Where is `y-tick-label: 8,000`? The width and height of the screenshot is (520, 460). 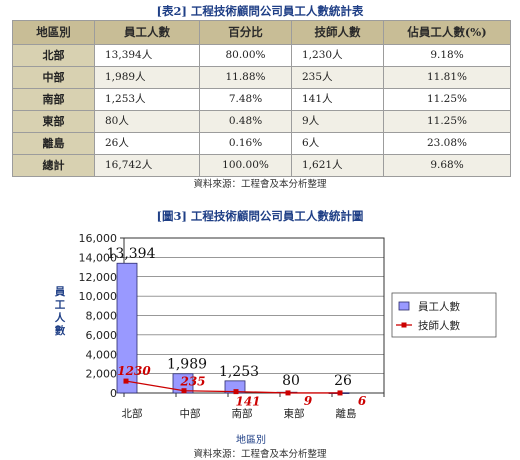
y-tick-label: 8,000 is located at coordinates (102, 316).